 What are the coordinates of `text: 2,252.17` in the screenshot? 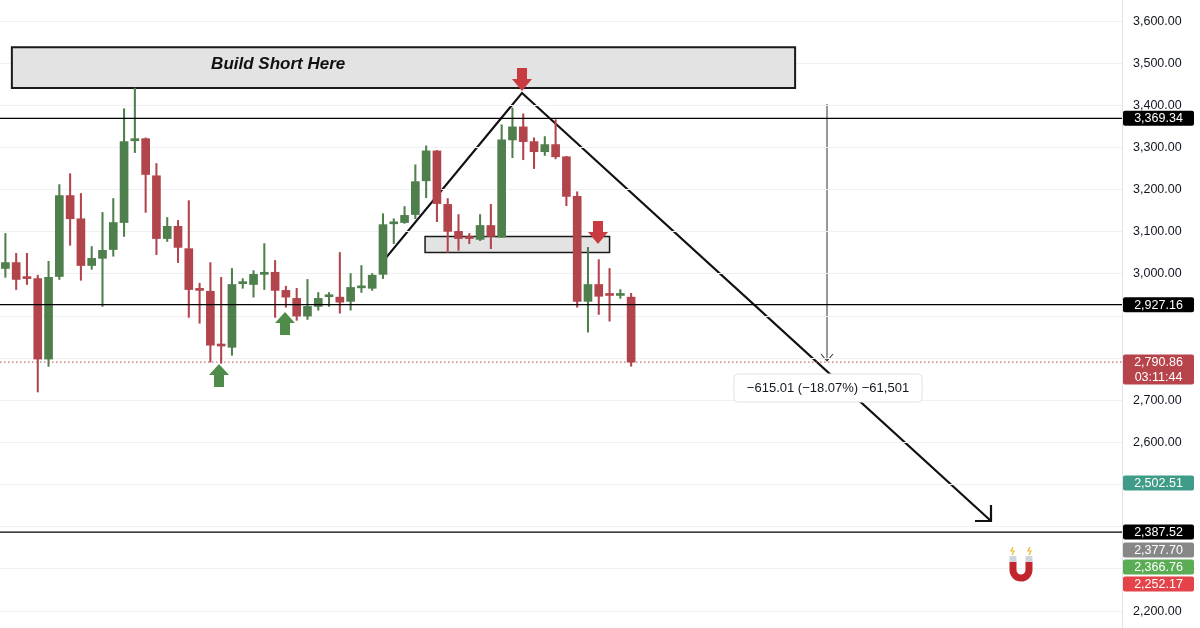 It's located at (1158, 583).